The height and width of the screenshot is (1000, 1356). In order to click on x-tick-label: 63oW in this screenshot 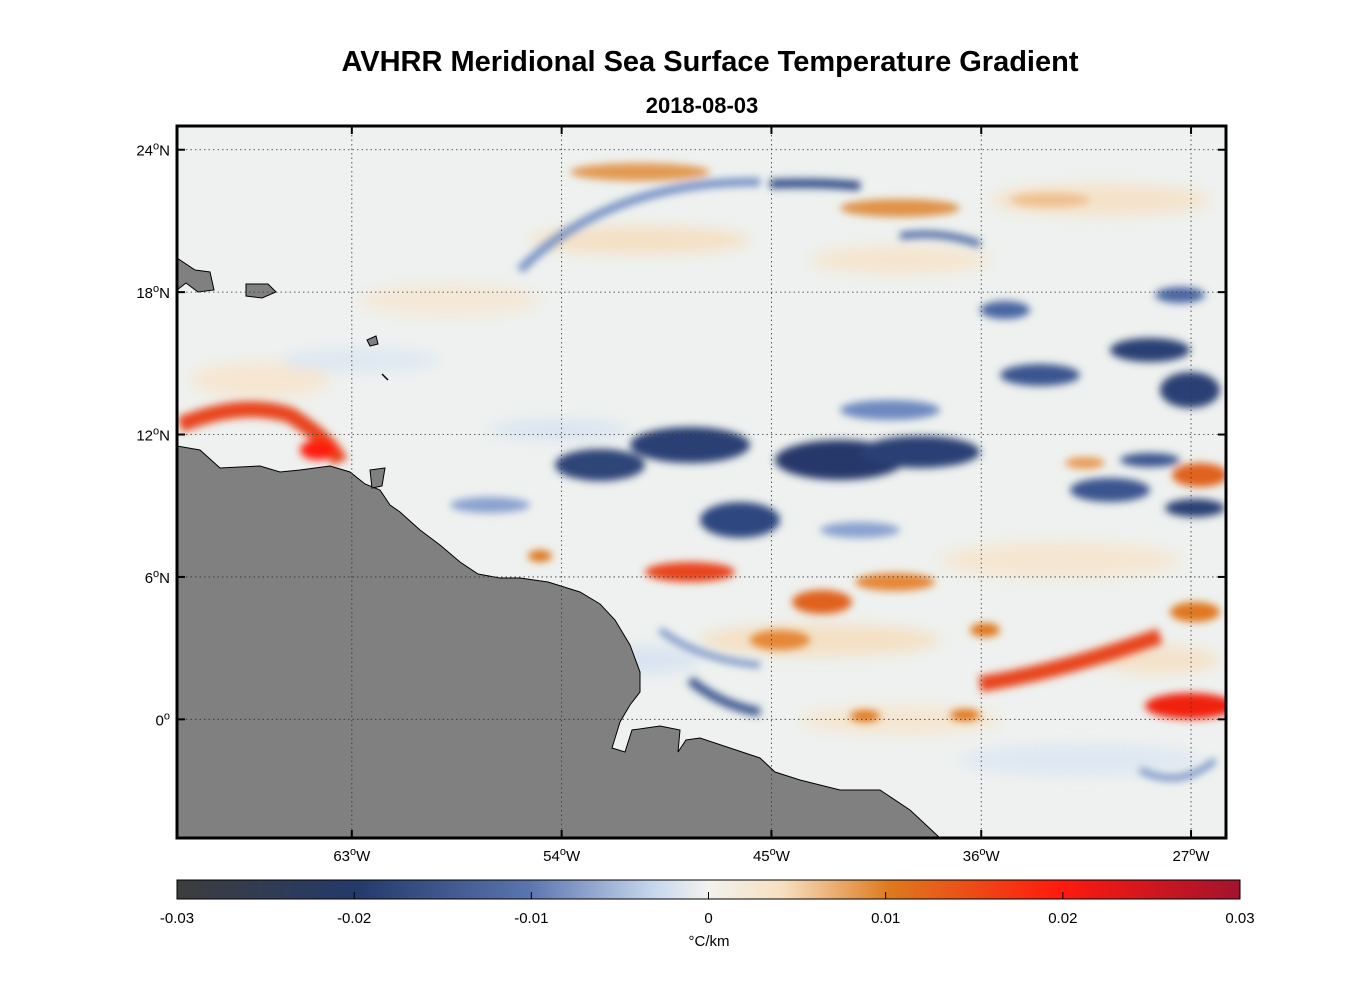, I will do `click(352, 855)`.